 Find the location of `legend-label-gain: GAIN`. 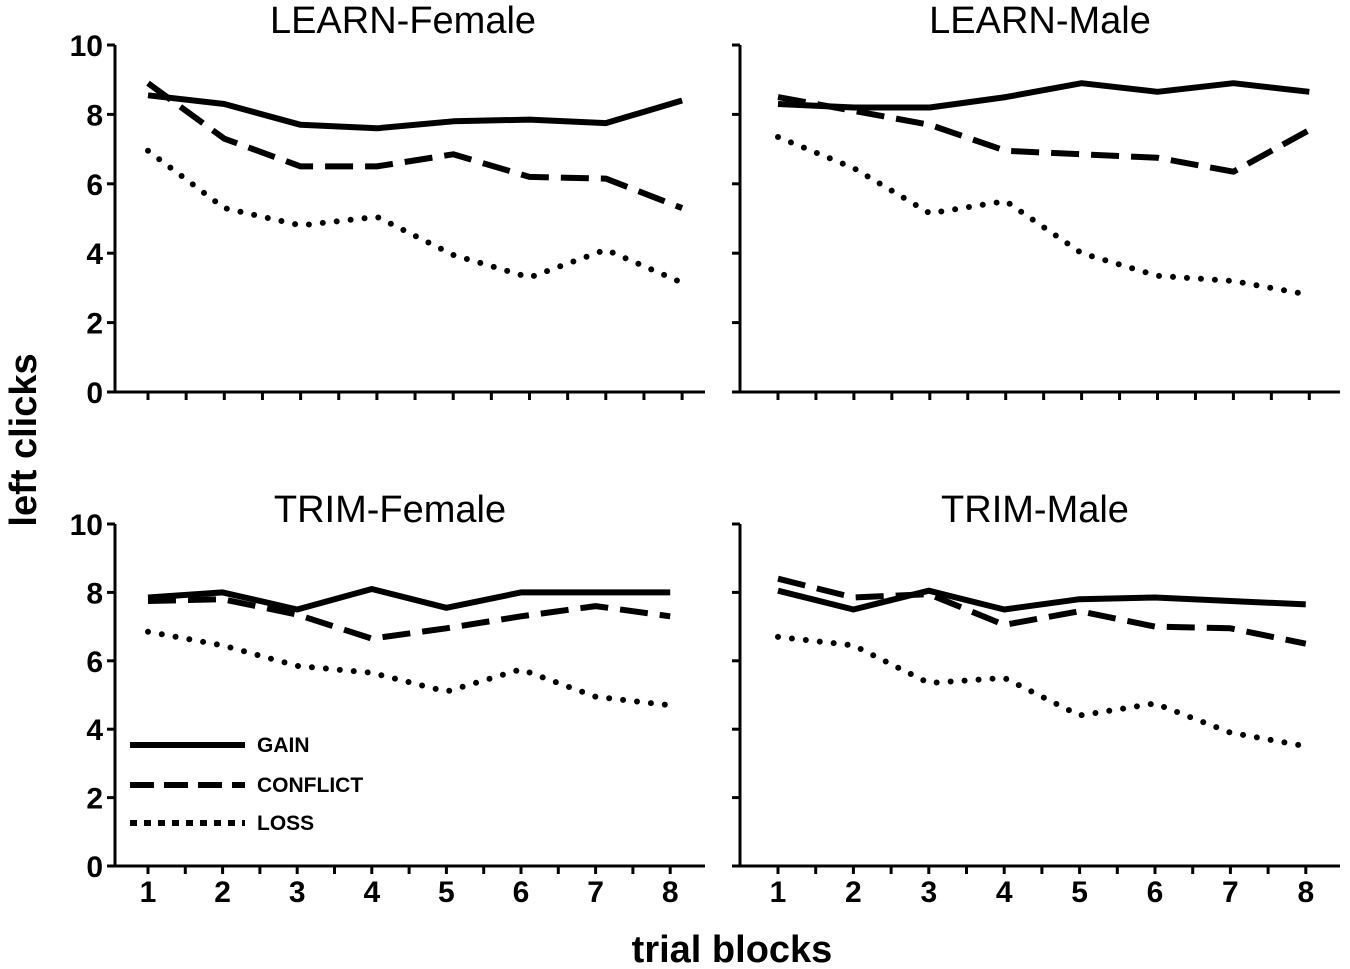

legend-label-gain: GAIN is located at coordinates (283, 745).